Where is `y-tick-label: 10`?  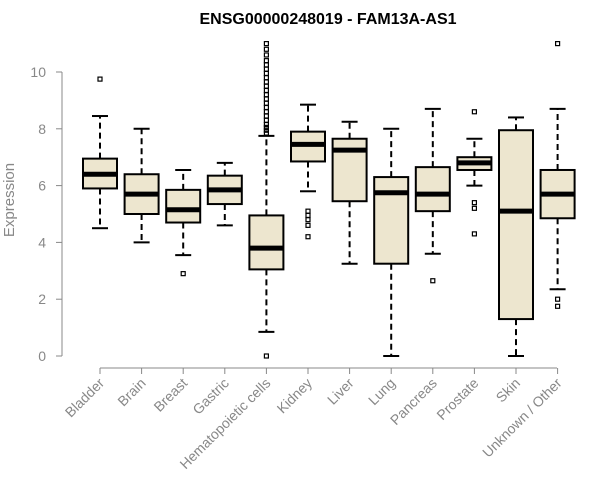
y-tick-label: 10 is located at coordinates (38, 72).